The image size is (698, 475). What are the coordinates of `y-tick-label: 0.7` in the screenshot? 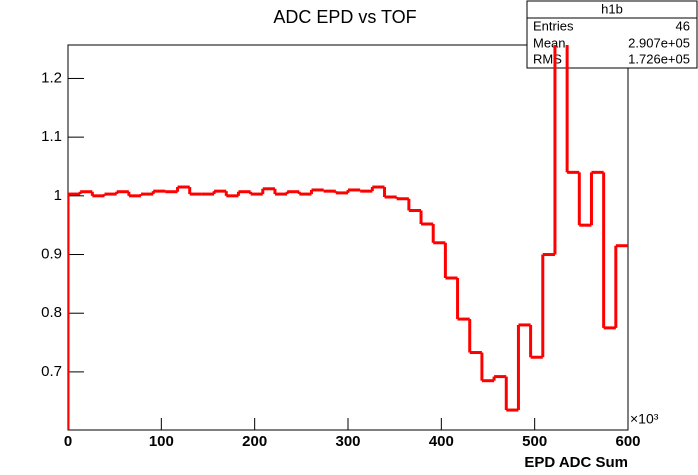 It's located at (51, 371).